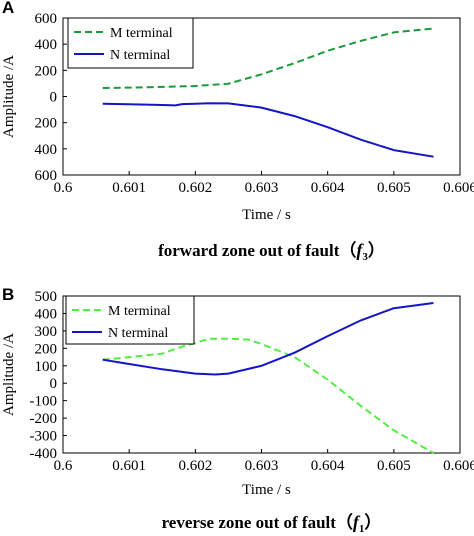  I want to click on y-tick-label: 500, so click(46, 297).